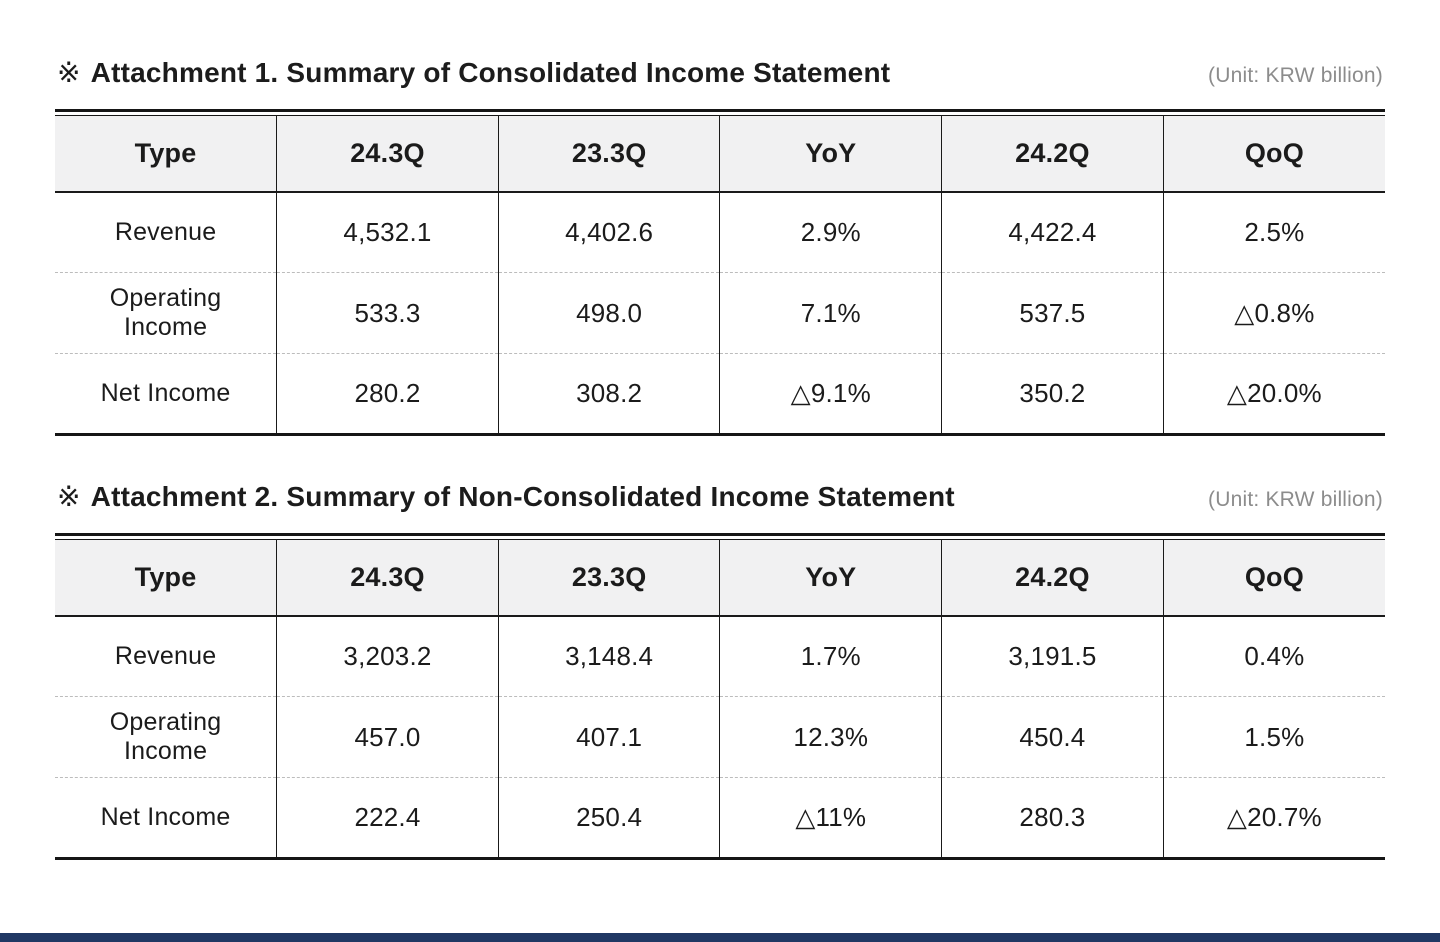  What do you see at coordinates (608, 313) in the screenshot?
I see `cell: 498.0` at bounding box center [608, 313].